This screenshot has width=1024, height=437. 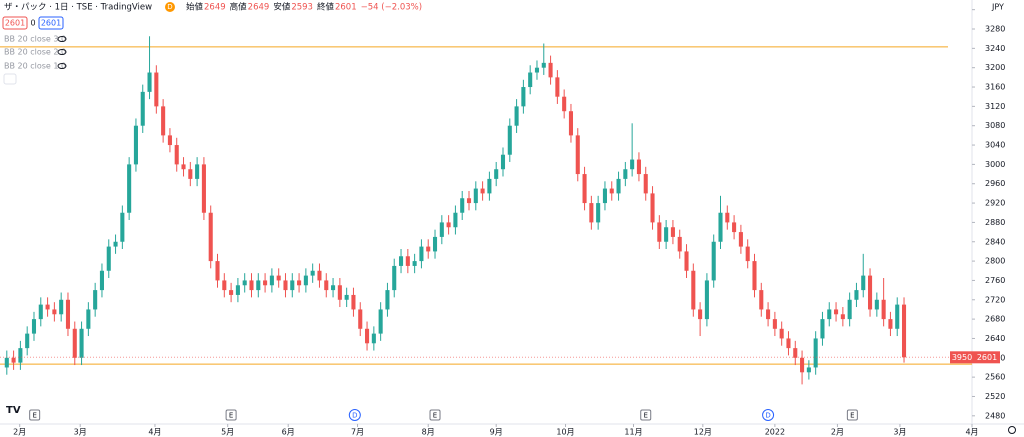 What do you see at coordinates (995, 222) in the screenshot?
I see `y-tick-label: 2880` at bounding box center [995, 222].